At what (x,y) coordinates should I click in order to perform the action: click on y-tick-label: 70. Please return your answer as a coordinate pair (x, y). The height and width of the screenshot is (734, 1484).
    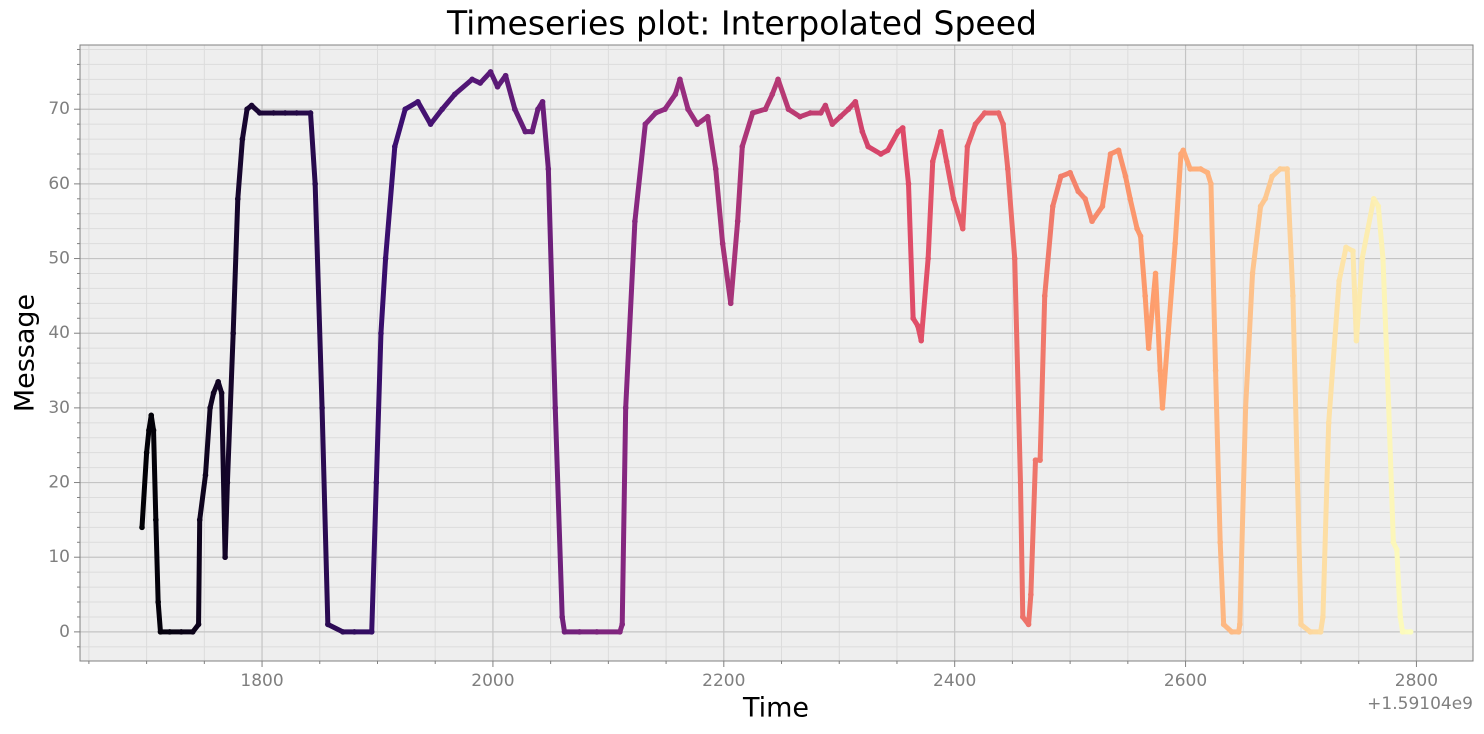
    Looking at the image, I should click on (59, 109).